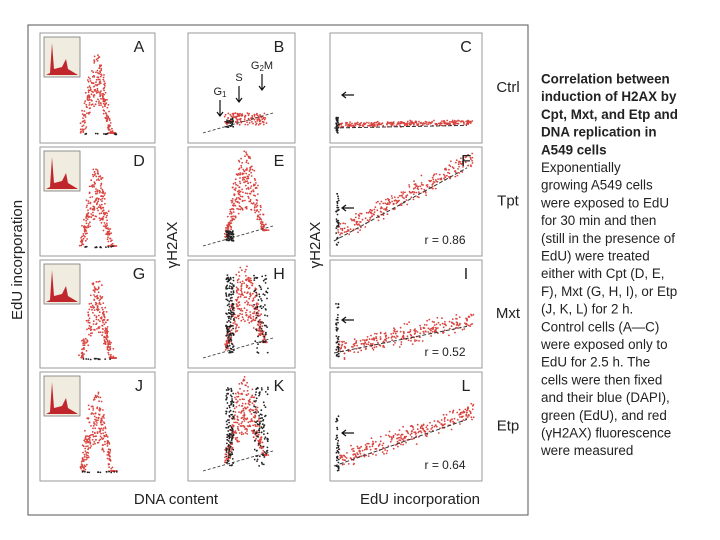 The image size is (720, 540). I want to click on correlation-label: r = 0.52, so click(444, 352).